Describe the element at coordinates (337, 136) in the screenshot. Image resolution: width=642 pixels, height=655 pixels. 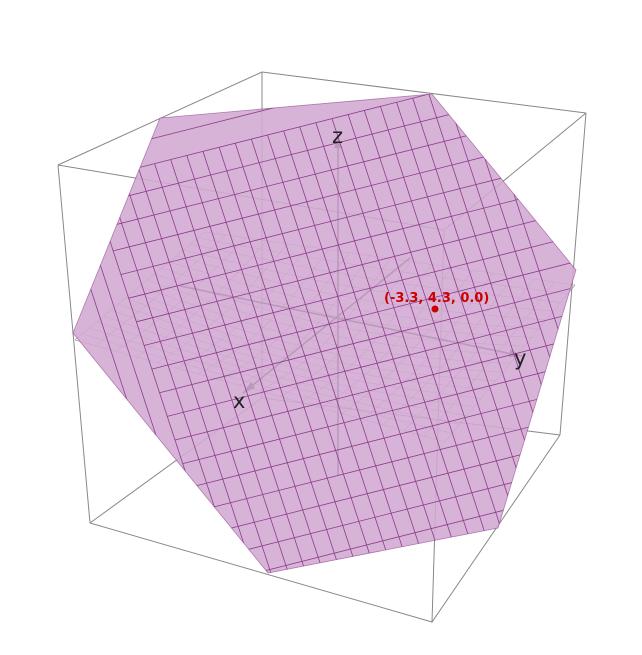
I see `z-axis-label: z` at that location.